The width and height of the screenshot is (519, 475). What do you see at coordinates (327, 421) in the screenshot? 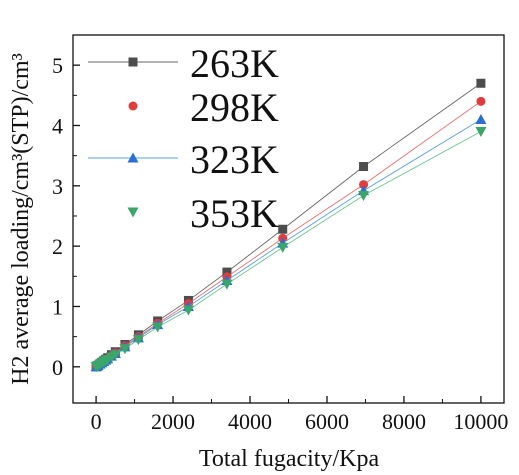
I see `x-tick-label: 6000` at bounding box center [327, 421].